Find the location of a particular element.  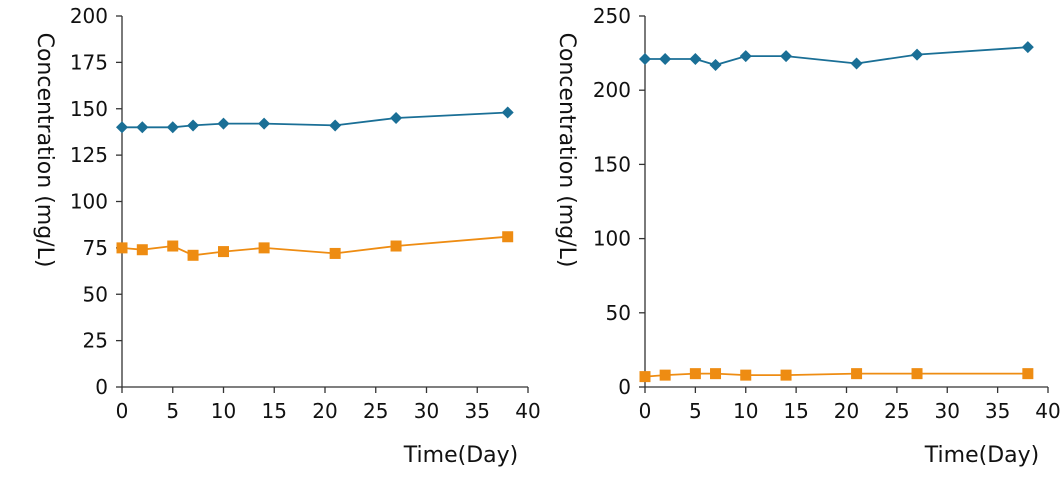

y-tick-label: 250 is located at coordinates (612, 16).